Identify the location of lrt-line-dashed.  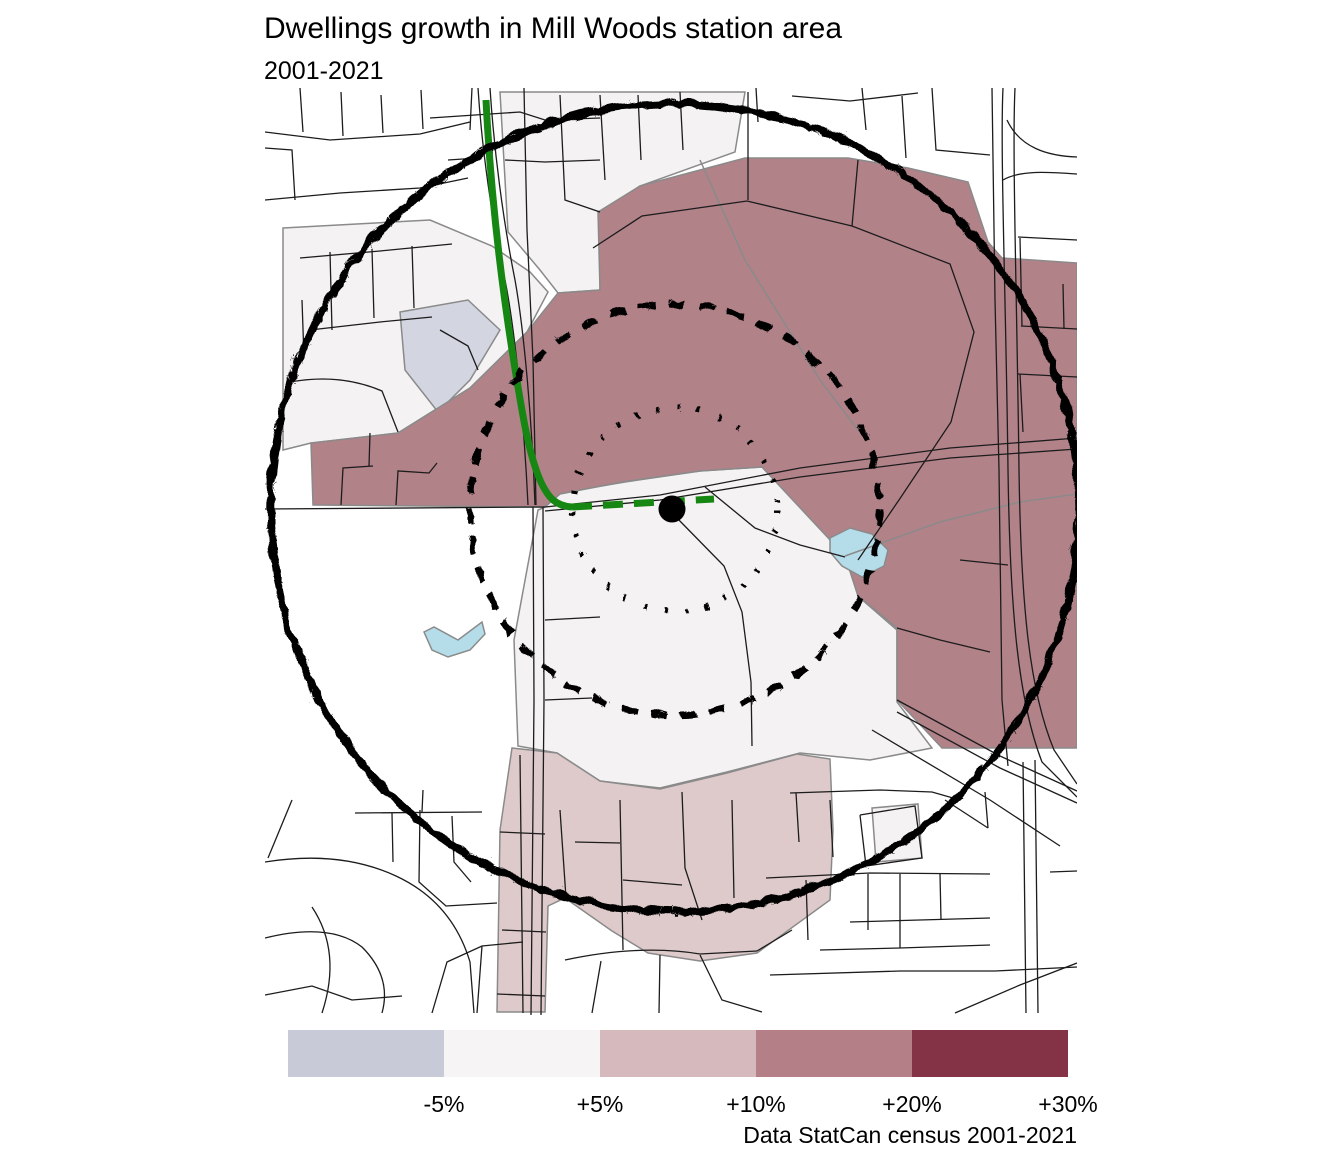
(643, 503).